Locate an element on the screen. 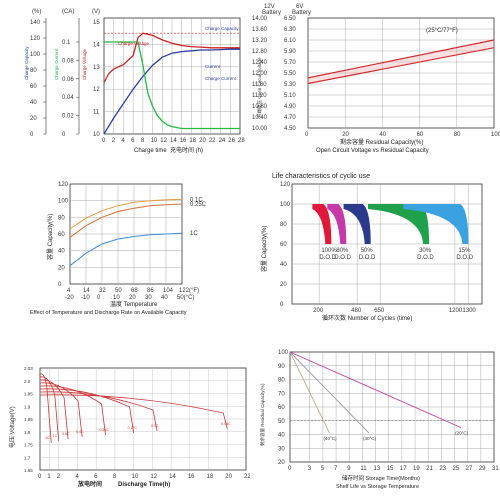  cycles-title: Life characteristics of cyclic use is located at coordinates (321, 176).